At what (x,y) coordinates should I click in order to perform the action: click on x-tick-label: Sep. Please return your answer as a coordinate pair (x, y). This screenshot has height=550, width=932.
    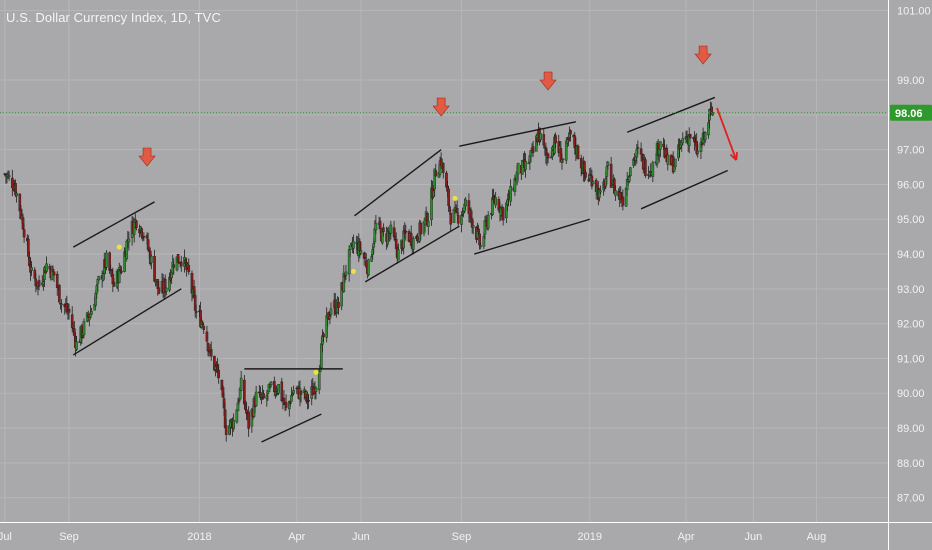
    Looking at the image, I should click on (462, 537).